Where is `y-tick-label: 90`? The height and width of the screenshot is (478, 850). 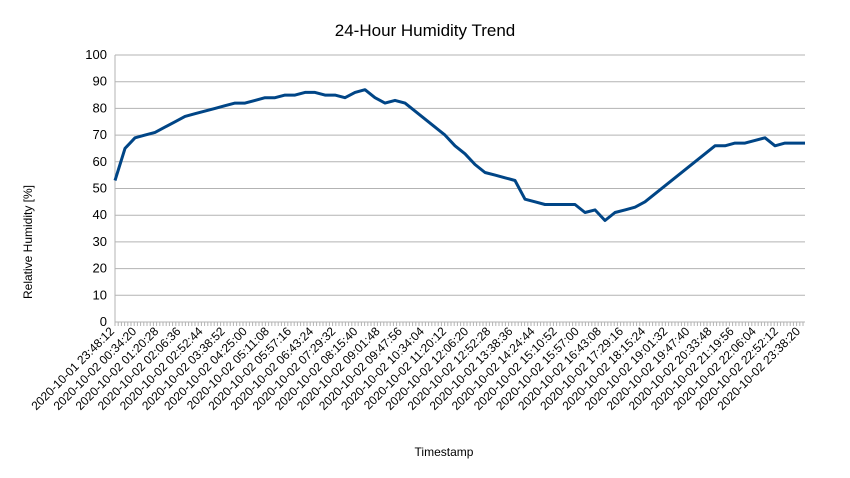
y-tick-label: 90 is located at coordinates (100, 81).